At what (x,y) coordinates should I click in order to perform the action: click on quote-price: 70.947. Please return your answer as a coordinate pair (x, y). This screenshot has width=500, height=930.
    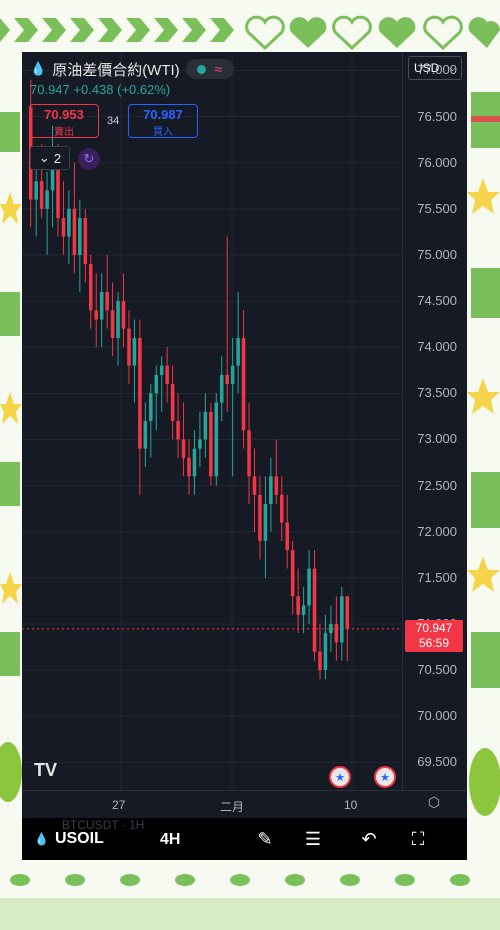
    Looking at the image, I should click on (50, 89).